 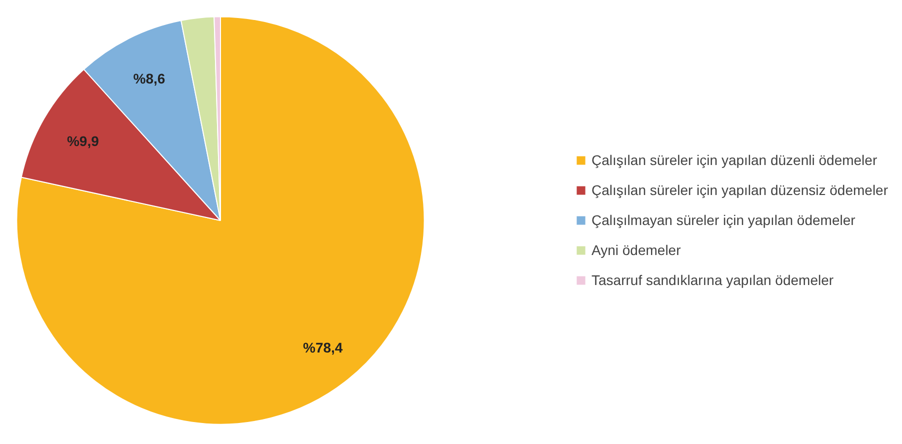 I want to click on data-label: %8,6, so click(x=149, y=78).